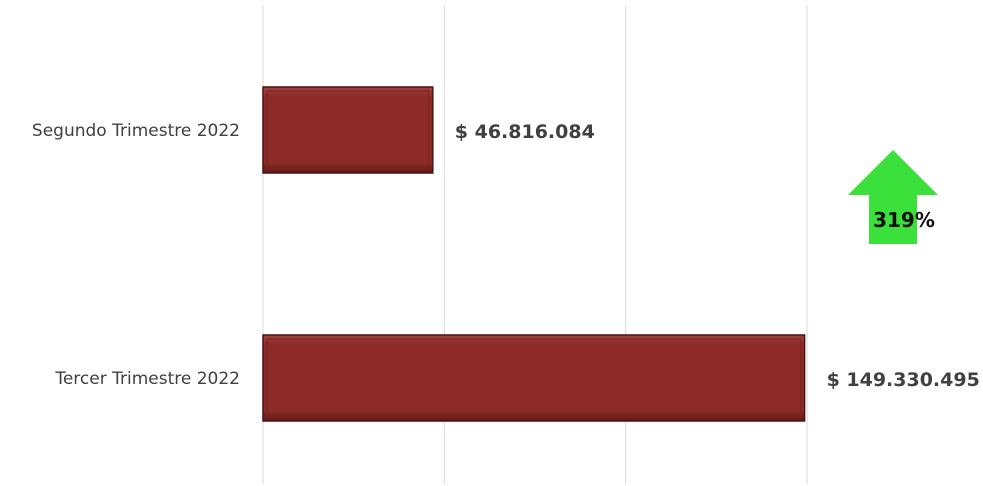 The width and height of the screenshot is (983, 486). What do you see at coordinates (147, 379) in the screenshot?
I see `category-label: Tercer Trimestre 2022` at bounding box center [147, 379].